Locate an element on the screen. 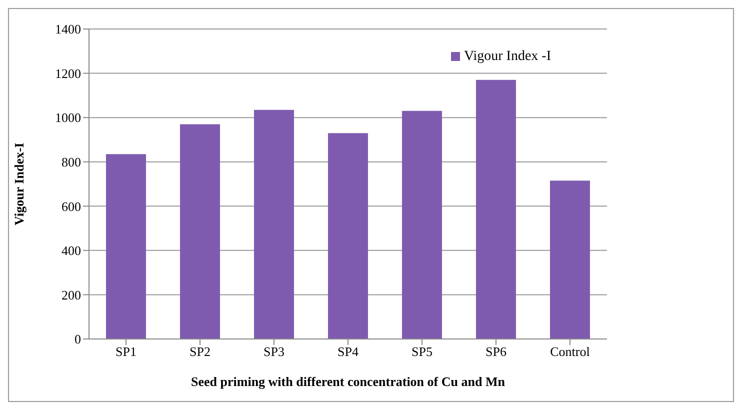  x-tick-label: SP3 is located at coordinates (274, 352).